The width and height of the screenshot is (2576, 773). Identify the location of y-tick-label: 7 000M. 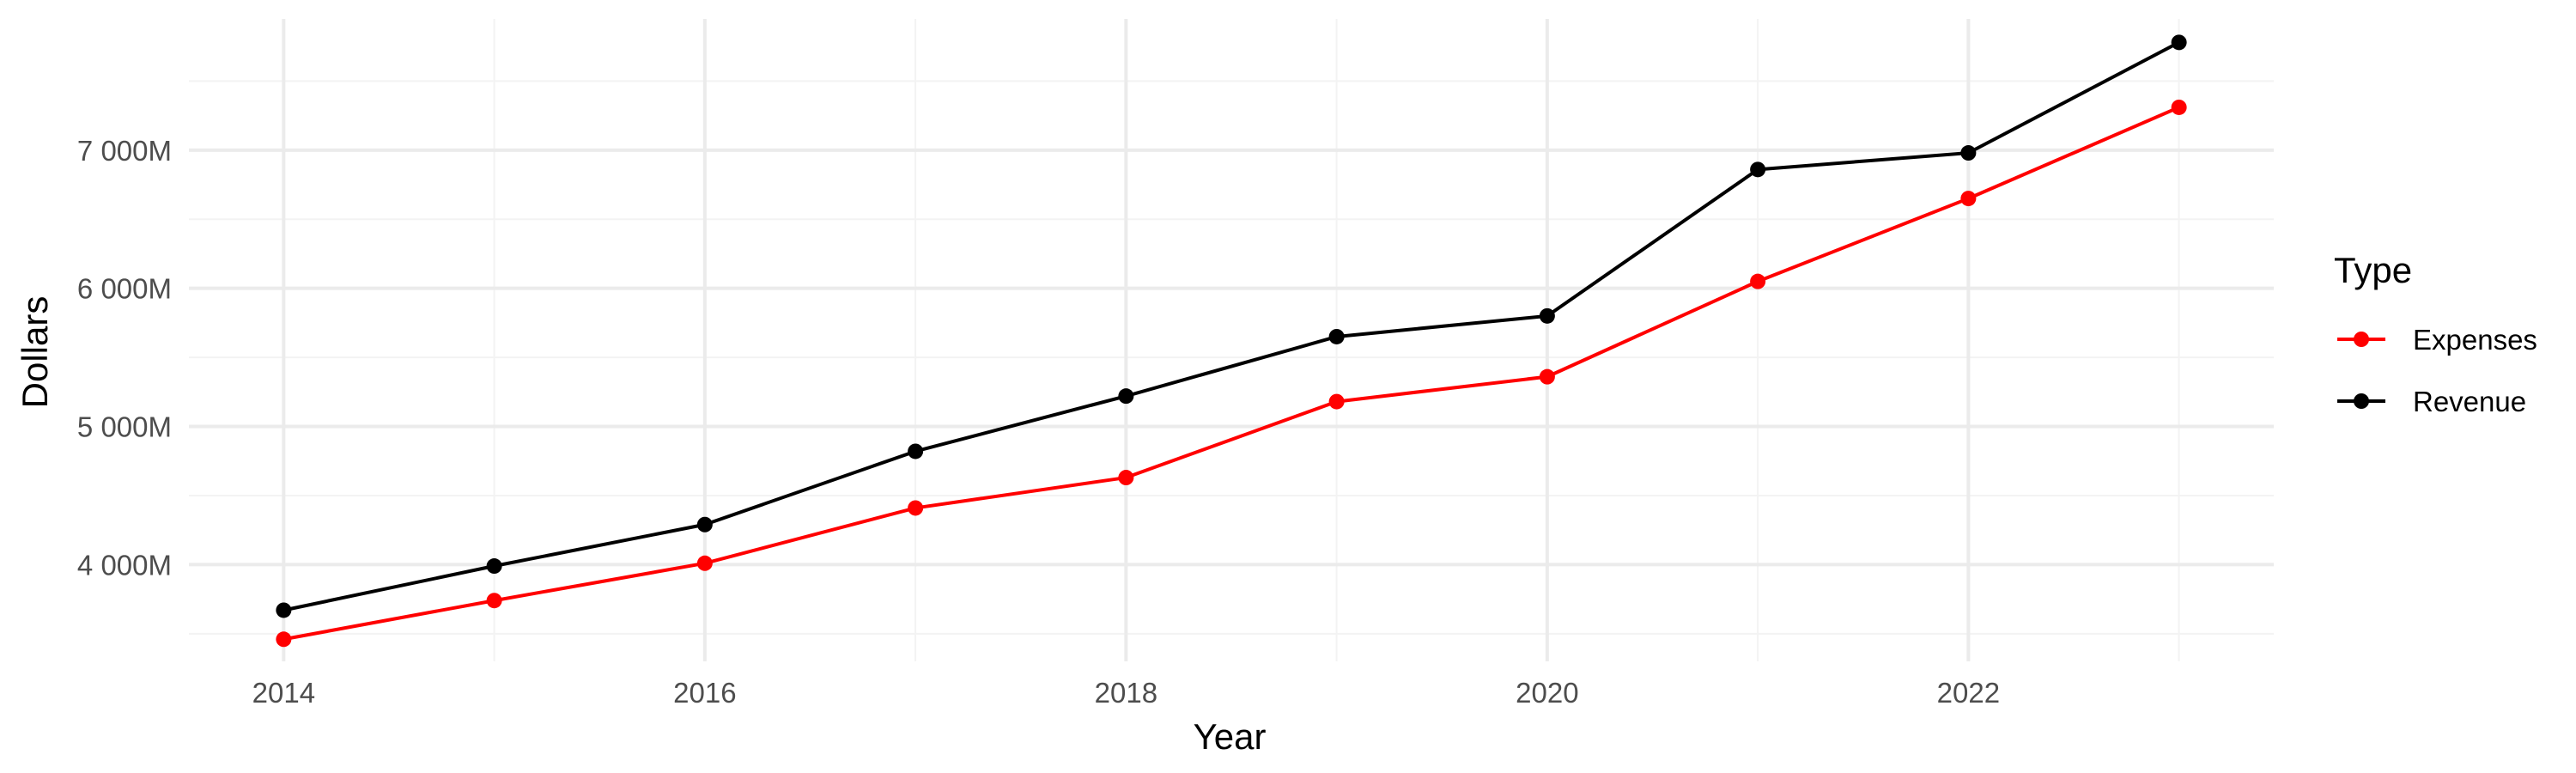
(124, 151).